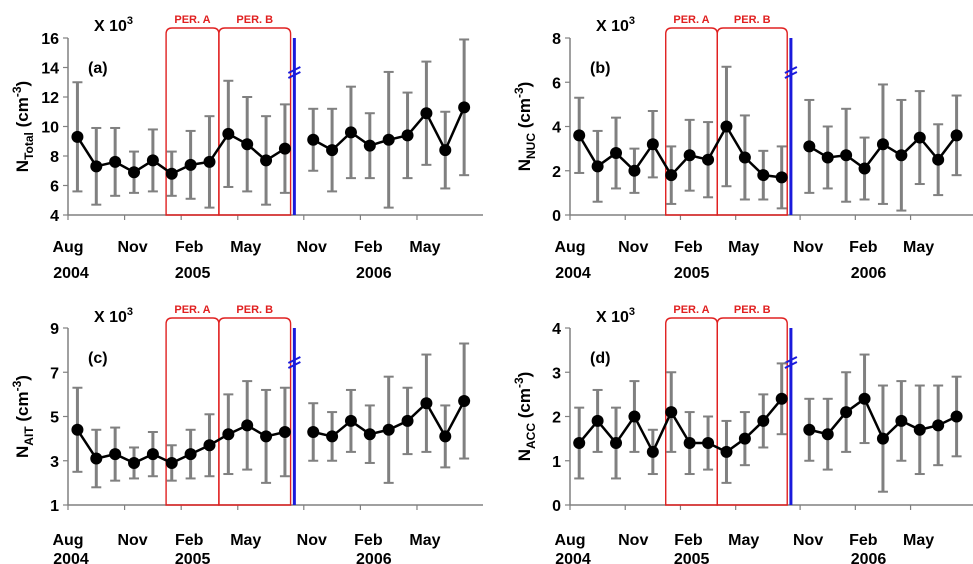 The height and width of the screenshot is (564, 973). I want to click on year-label: 2006, so click(374, 557).